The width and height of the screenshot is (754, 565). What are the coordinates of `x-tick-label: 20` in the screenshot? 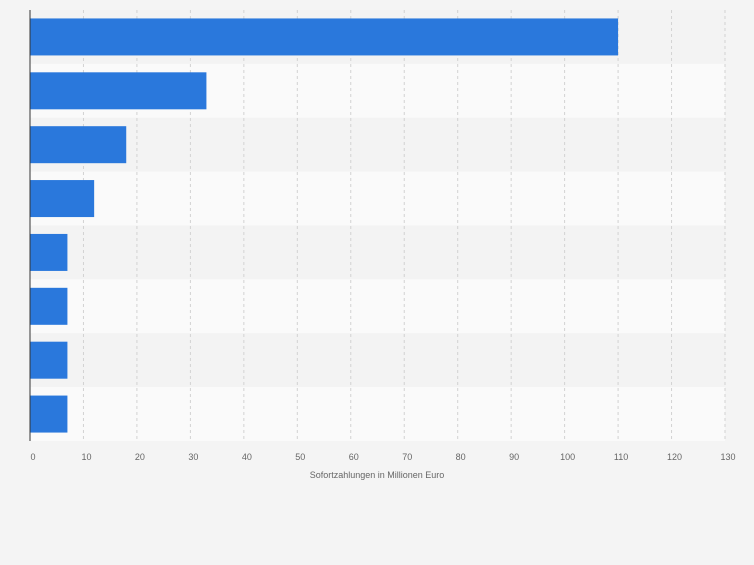 It's located at (140, 457).